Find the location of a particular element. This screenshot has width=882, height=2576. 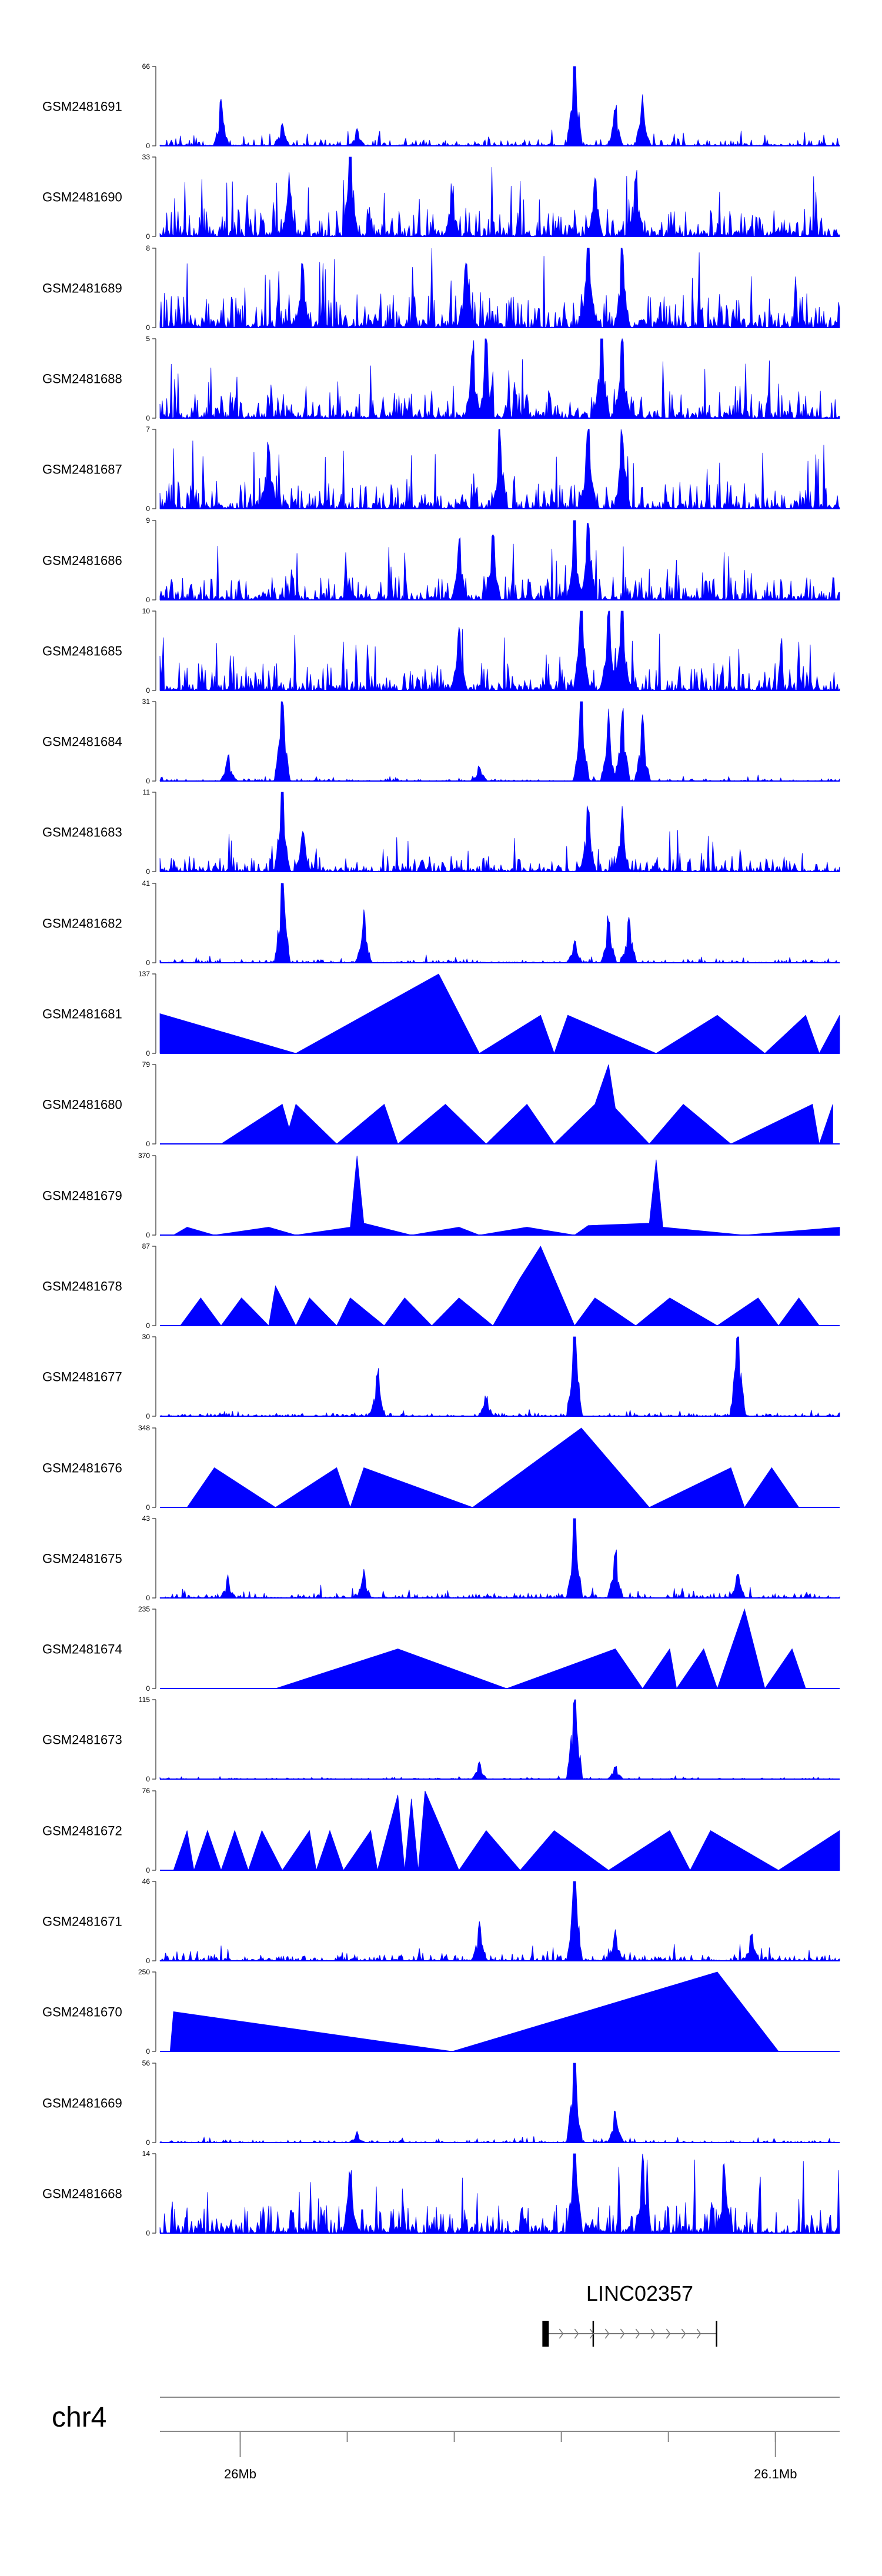

track-label: GSM2481690 is located at coordinates (82, 197).